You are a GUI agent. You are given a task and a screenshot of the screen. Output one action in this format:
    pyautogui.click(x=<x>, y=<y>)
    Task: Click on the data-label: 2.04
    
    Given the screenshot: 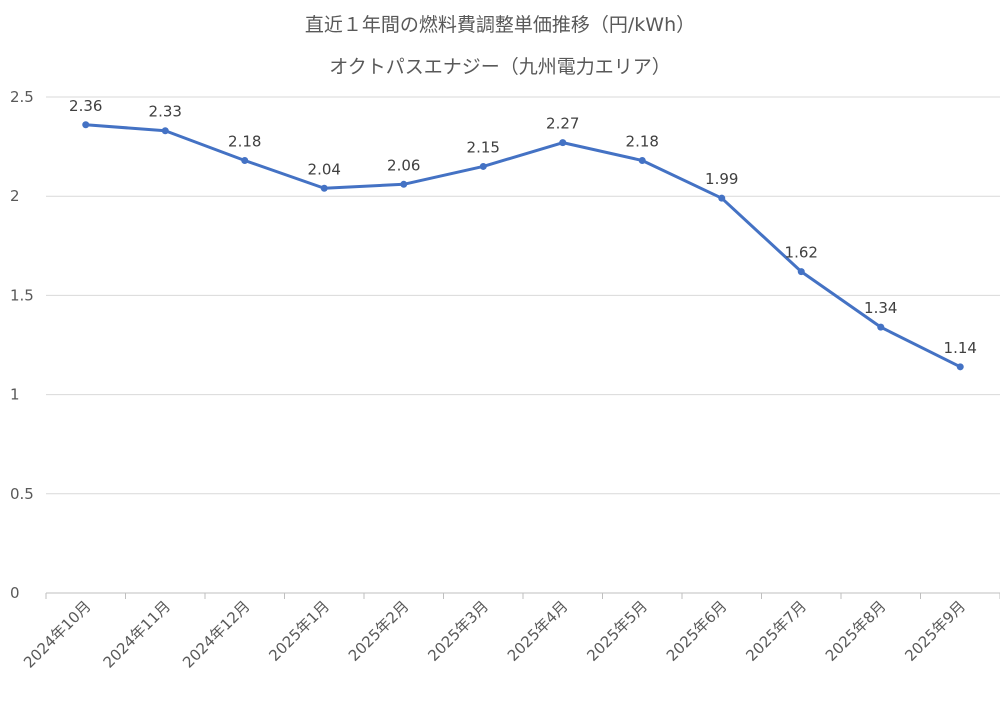 What is the action you would take?
    pyautogui.click(x=324, y=169)
    